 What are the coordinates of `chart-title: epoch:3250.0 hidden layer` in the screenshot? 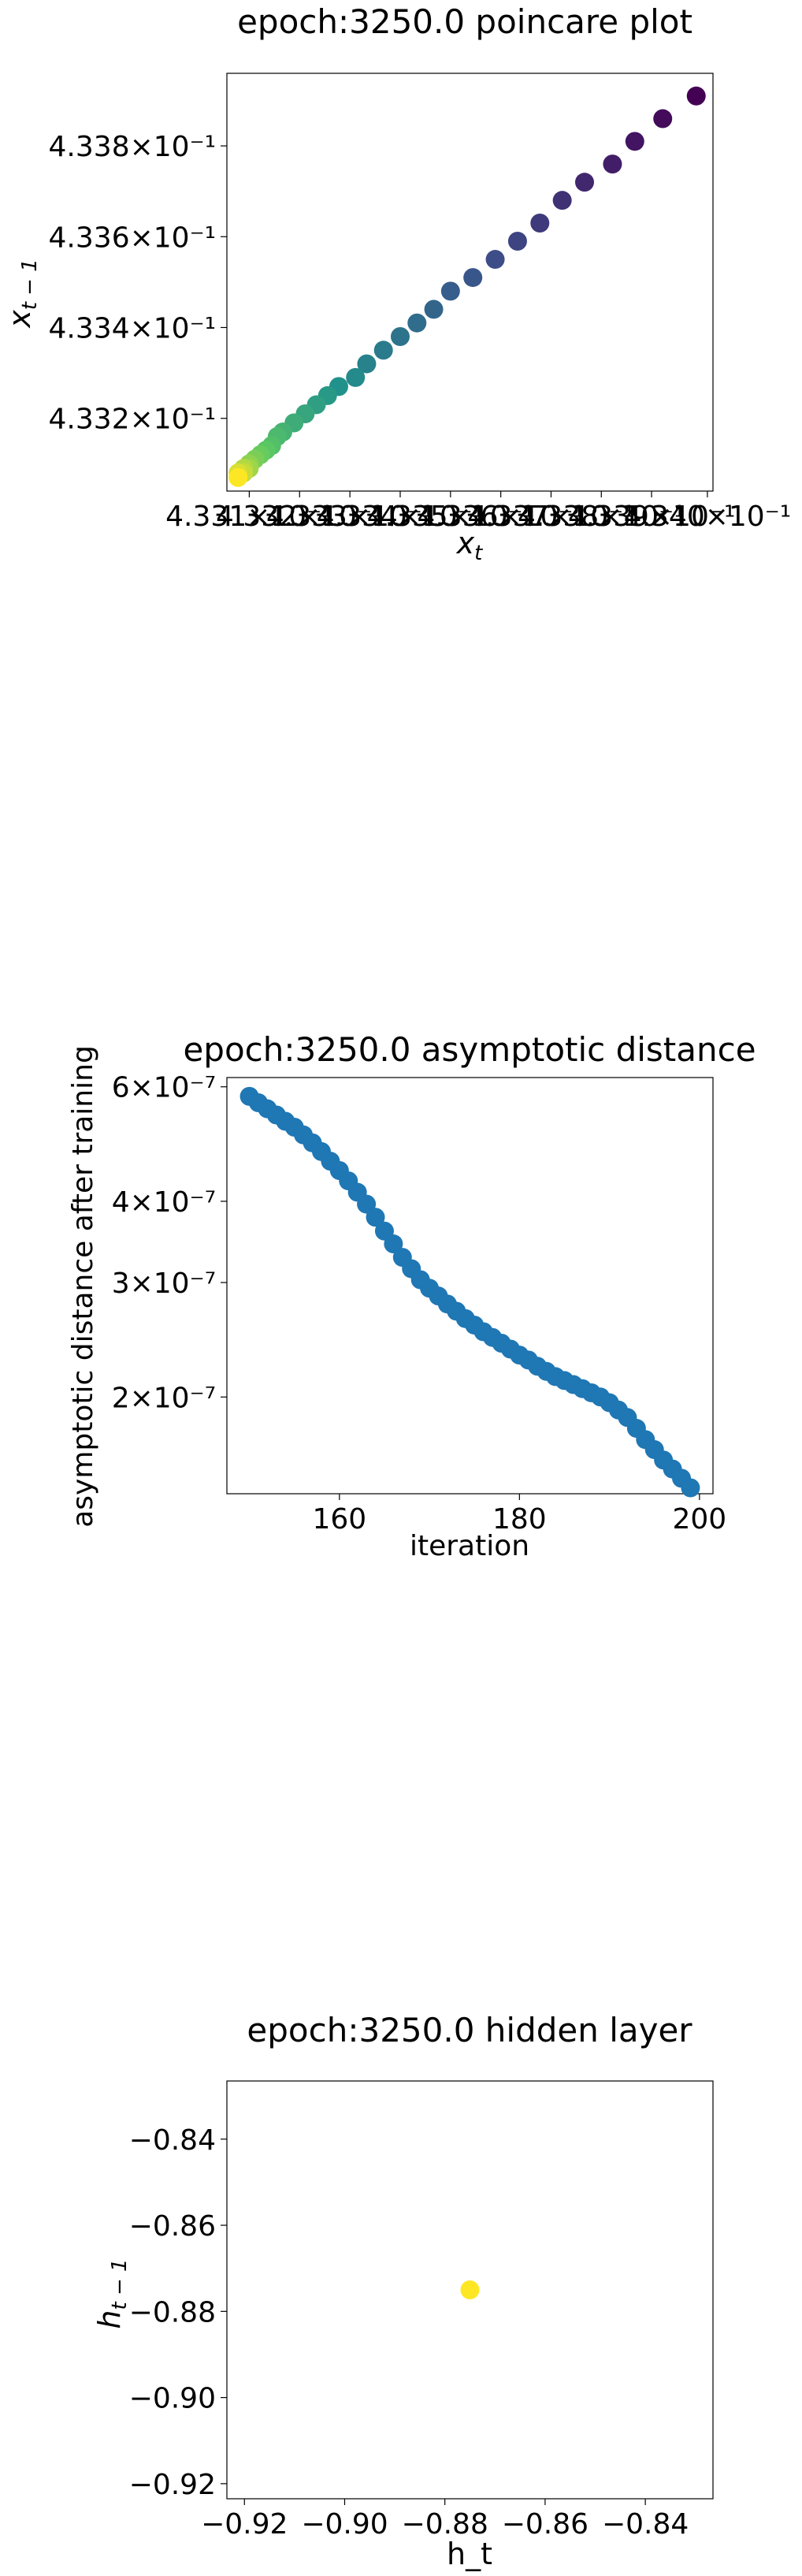 It's located at (469, 2030).